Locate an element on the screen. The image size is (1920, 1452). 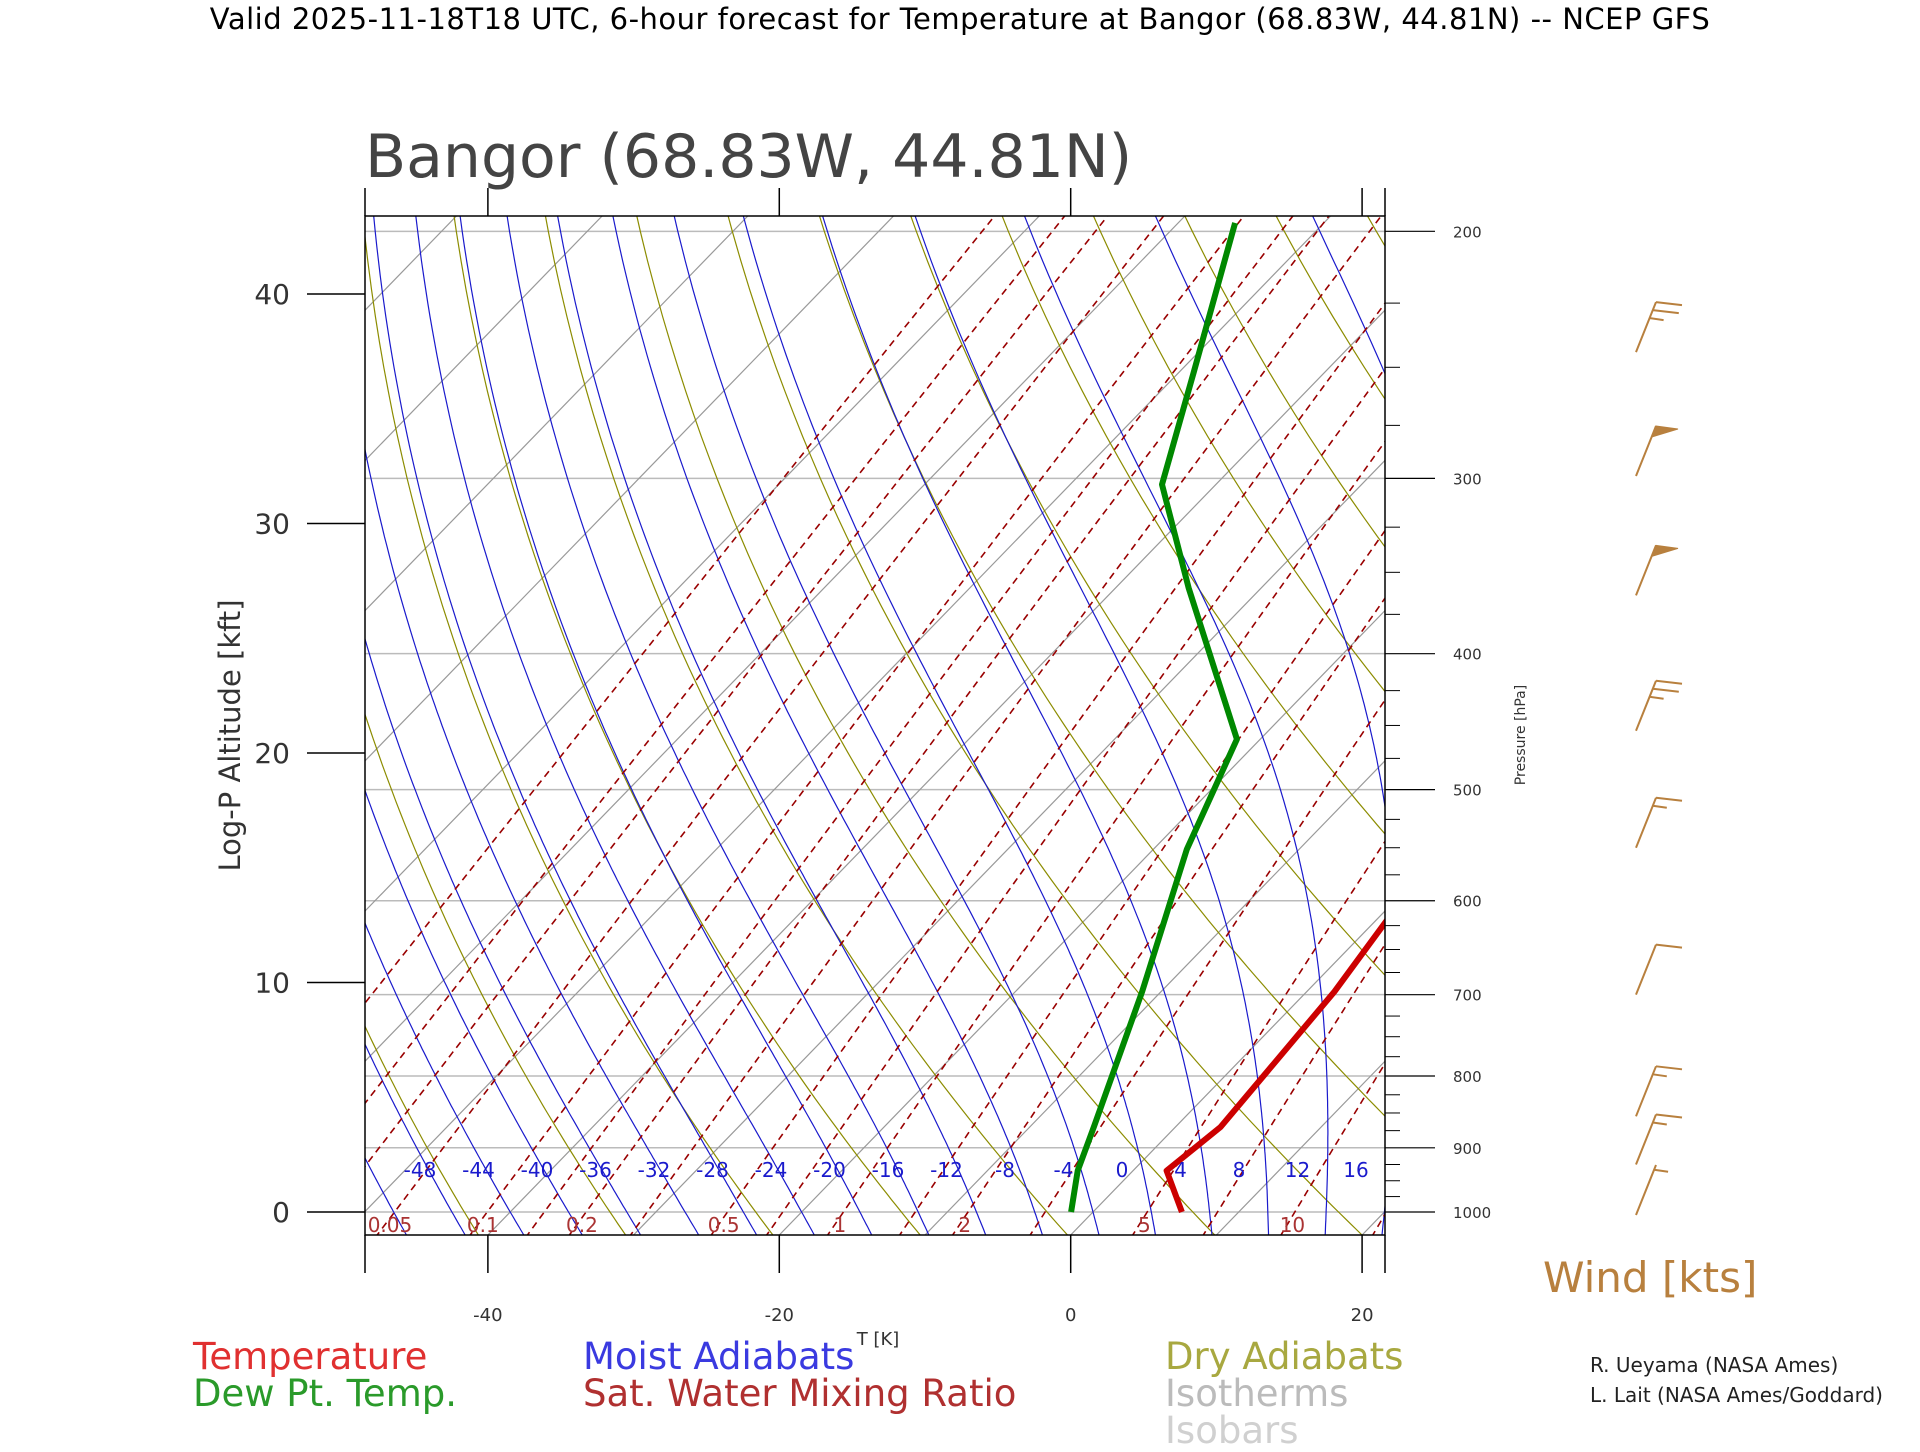
pressure-axis-label: Pressure [hPa] is located at coordinates (1521, 735).